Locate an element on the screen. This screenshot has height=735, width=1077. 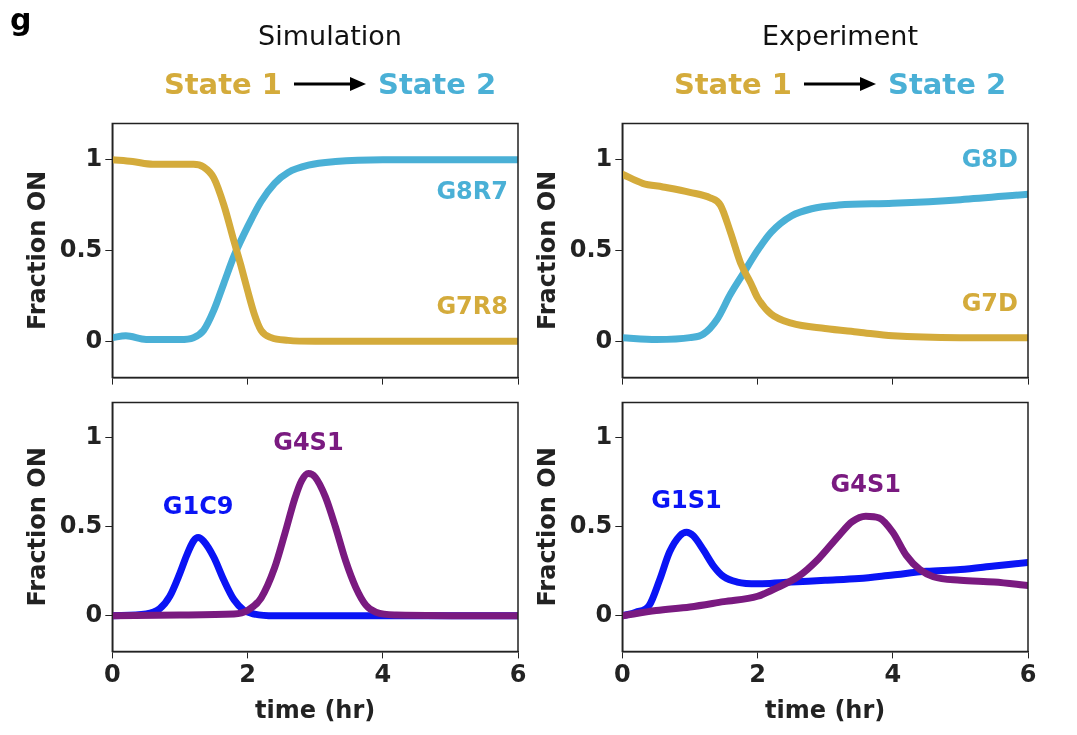
text: g is located at coordinates (21, 19).